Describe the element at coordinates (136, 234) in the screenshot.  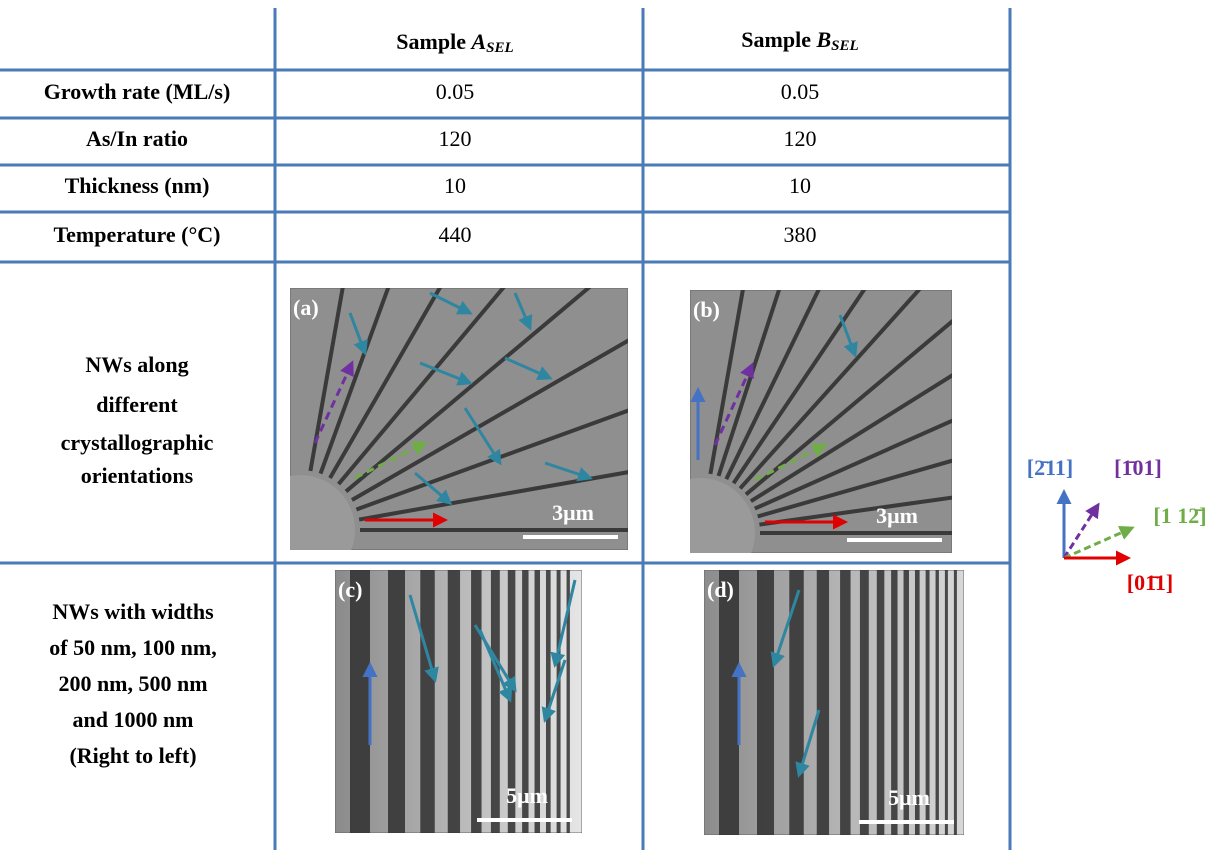
I see `row-header: Temperature (°C)` at that location.